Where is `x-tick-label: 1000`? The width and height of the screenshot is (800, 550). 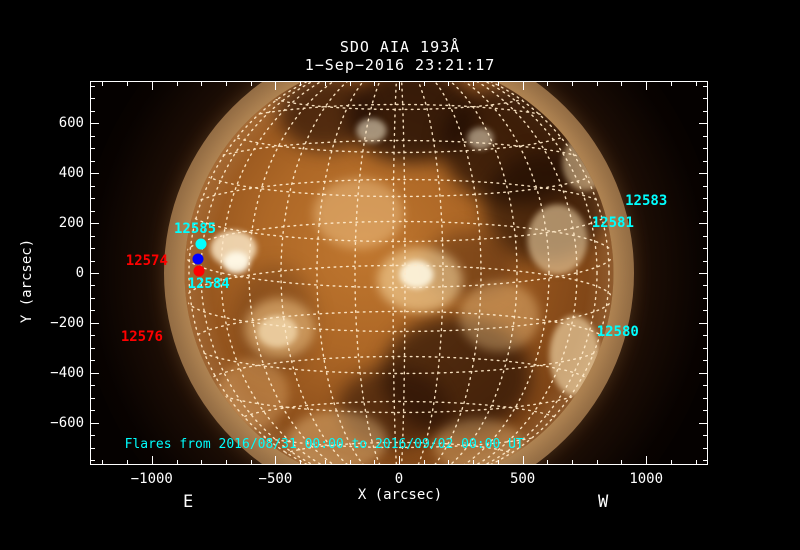
x-tick-label: 1000 is located at coordinates (646, 479).